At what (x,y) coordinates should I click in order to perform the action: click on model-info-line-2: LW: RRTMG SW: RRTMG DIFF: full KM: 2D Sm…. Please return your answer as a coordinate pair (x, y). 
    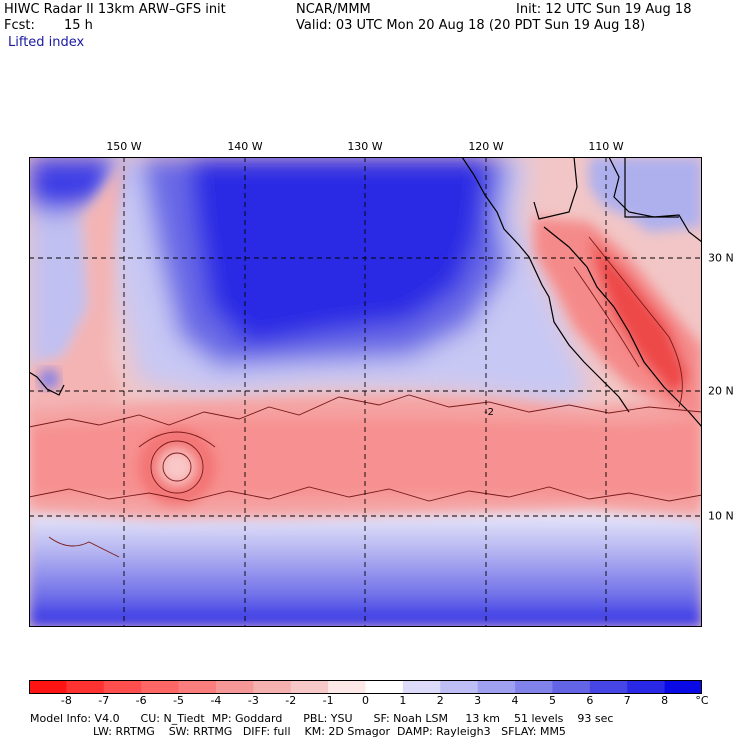
    Looking at the image, I should click on (298, 731).